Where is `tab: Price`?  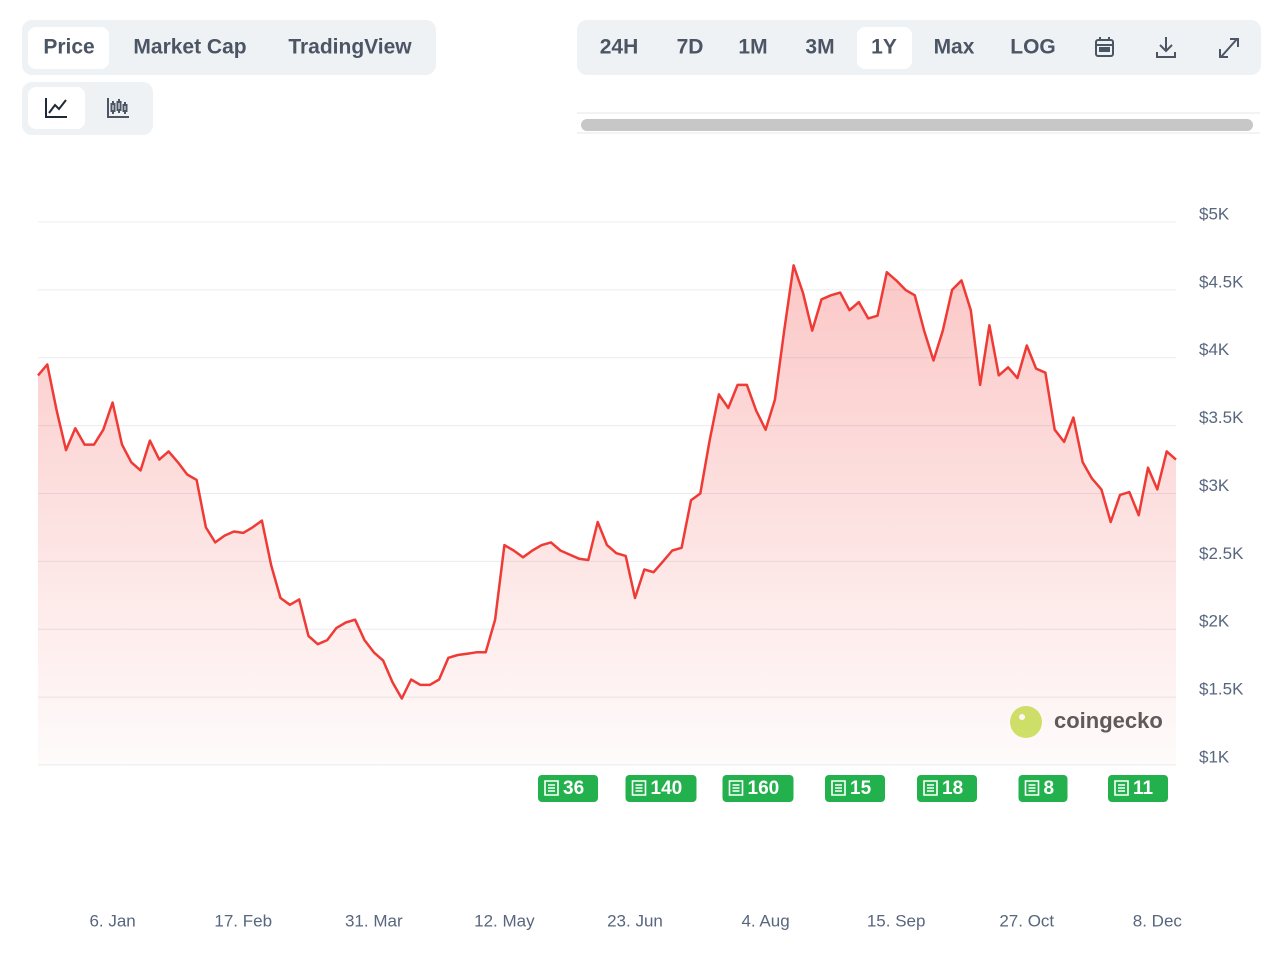
tab: Price is located at coordinates (68, 47).